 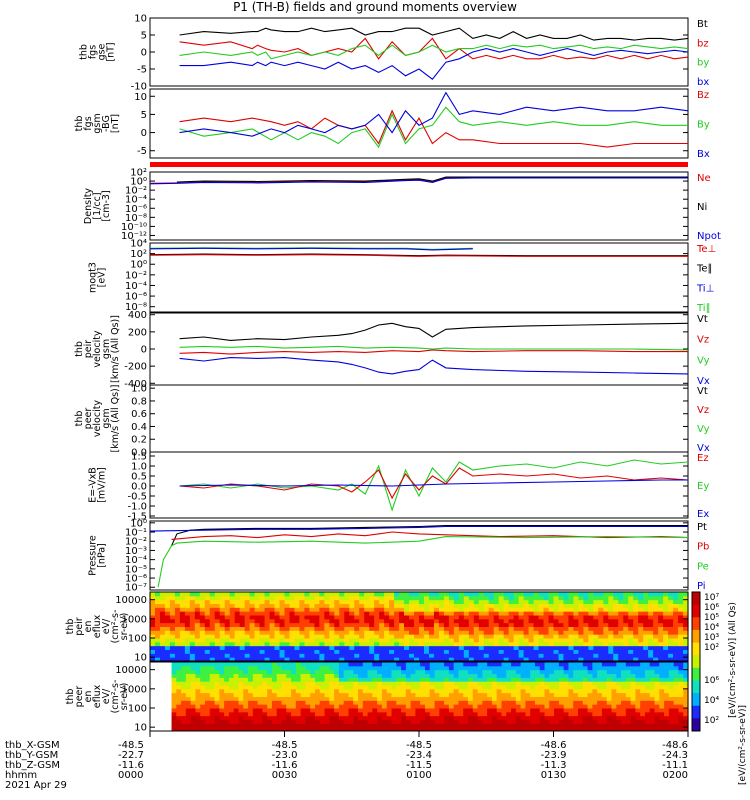 What do you see at coordinates (140, 97) in the screenshot?
I see `y-tick-label: 10` at bounding box center [140, 97].